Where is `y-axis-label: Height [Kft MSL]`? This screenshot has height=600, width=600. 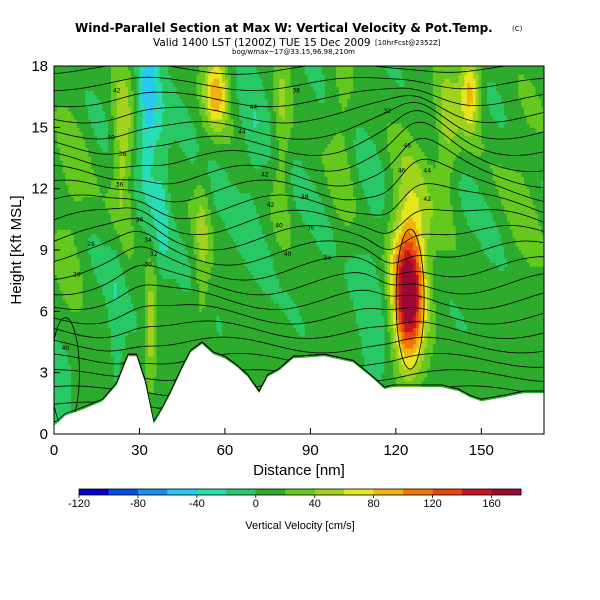 y-axis-label: Height [Kft MSL] is located at coordinates (16, 249).